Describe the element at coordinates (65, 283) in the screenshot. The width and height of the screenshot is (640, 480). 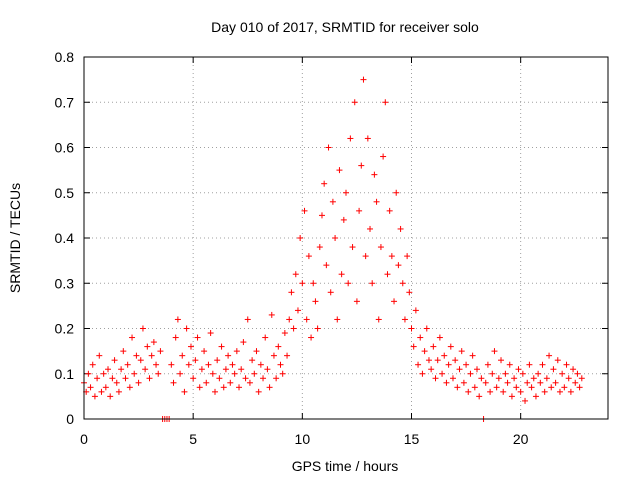
I see `y-tick-label: 0.3` at that location.